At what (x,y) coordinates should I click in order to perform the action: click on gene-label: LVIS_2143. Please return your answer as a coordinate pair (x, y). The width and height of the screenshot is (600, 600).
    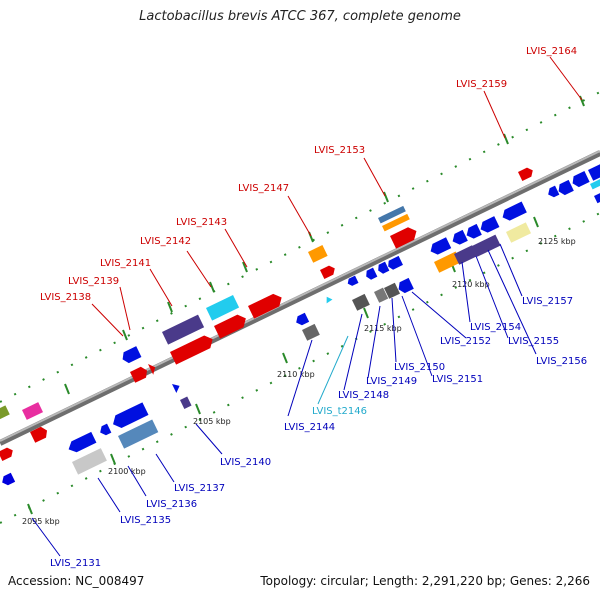
    Looking at the image, I should click on (201, 222).